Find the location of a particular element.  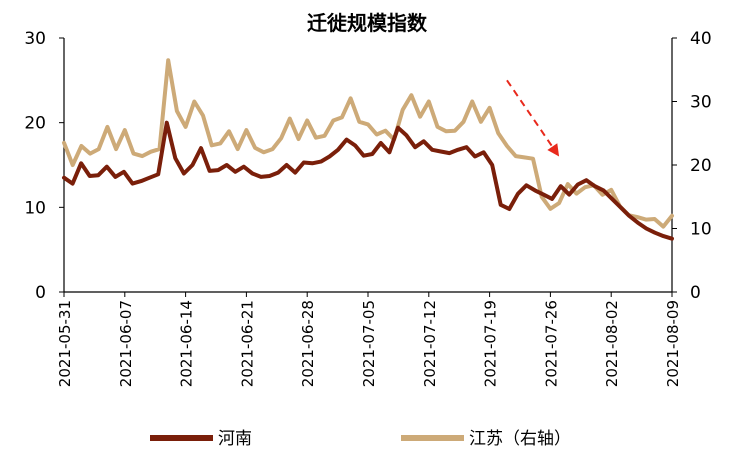

trend-arrow-head is located at coordinates (553, 150).